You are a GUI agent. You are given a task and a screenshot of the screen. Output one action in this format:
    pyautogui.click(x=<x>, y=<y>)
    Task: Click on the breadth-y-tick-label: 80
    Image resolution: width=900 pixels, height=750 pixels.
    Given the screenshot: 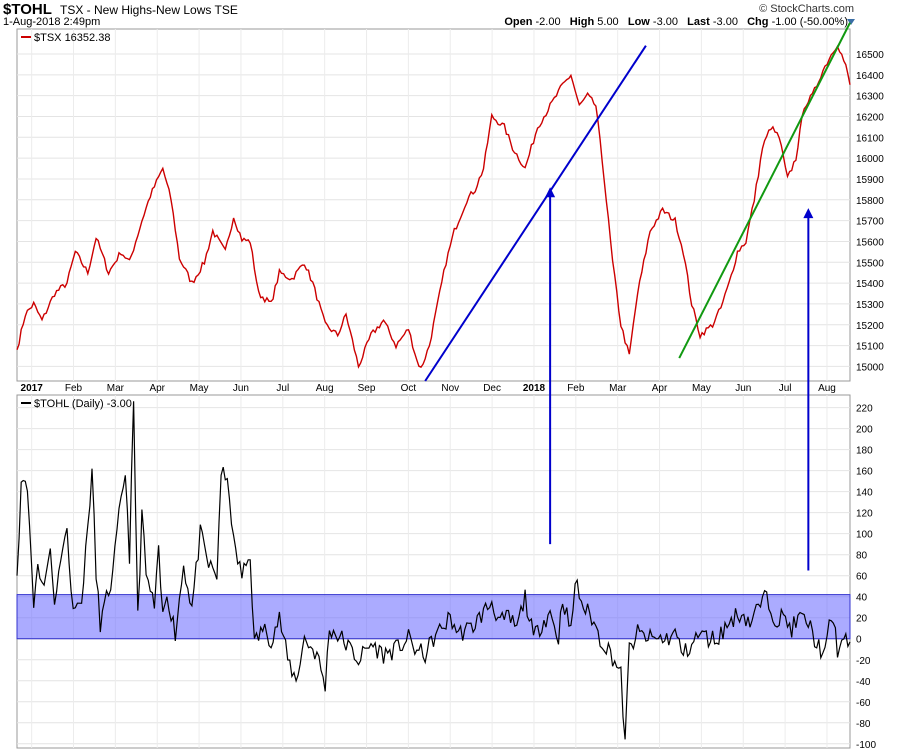 What is the action you would take?
    pyautogui.click(x=862, y=556)
    